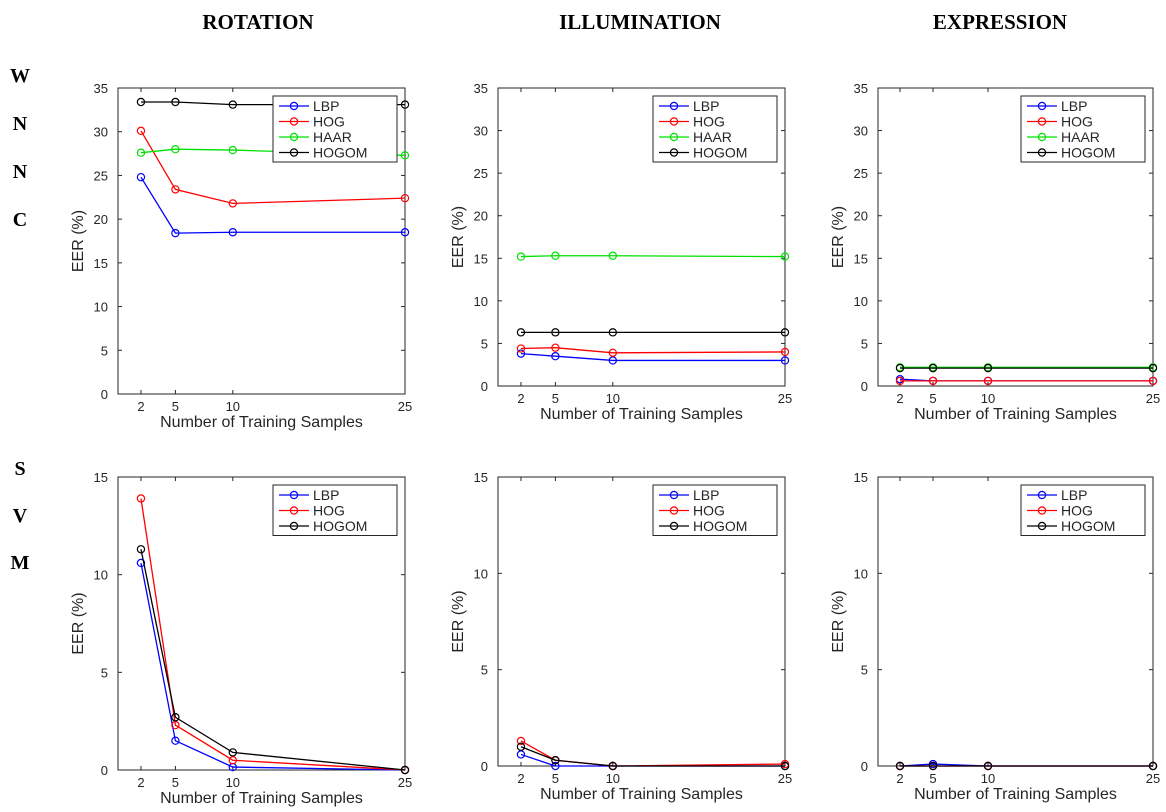 Image resolution: width=1166 pixels, height=812 pixels. I want to click on legend-label-haar: HAAR, so click(332, 137).